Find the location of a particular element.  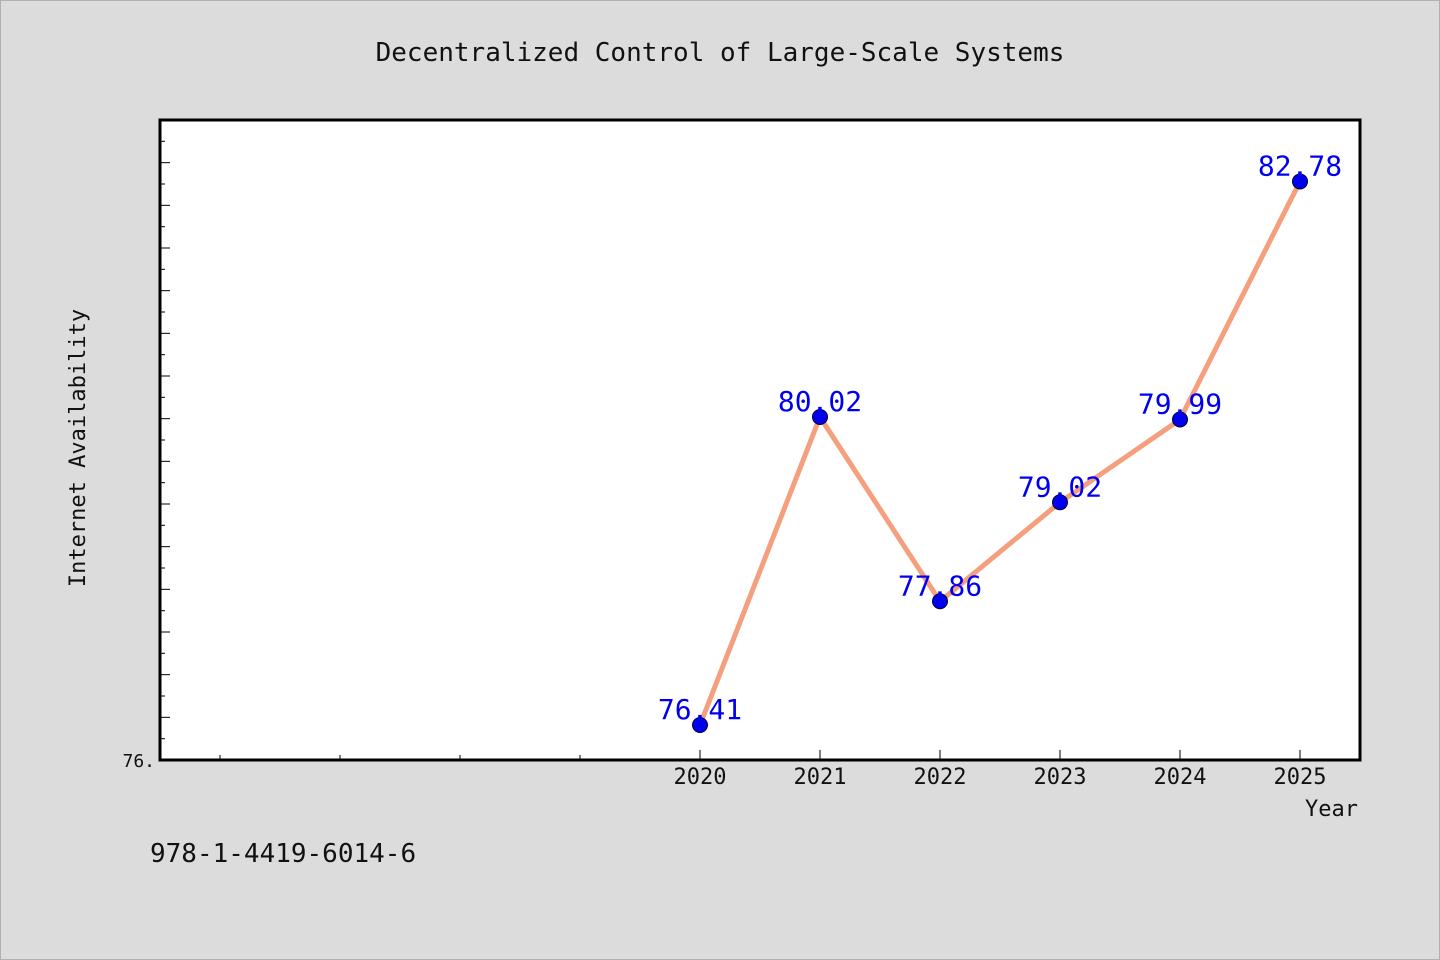

data-label: 80.02 is located at coordinates (820, 401).